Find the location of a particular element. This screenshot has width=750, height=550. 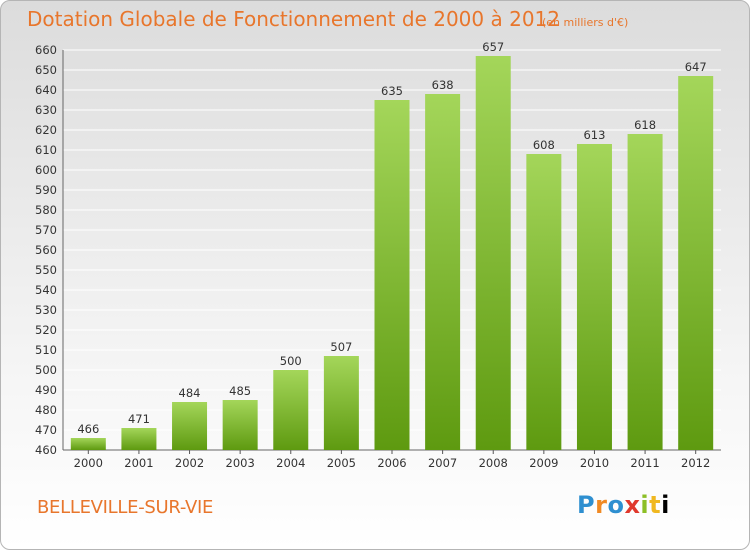

y-tick-label: 500 is located at coordinates (46, 370).